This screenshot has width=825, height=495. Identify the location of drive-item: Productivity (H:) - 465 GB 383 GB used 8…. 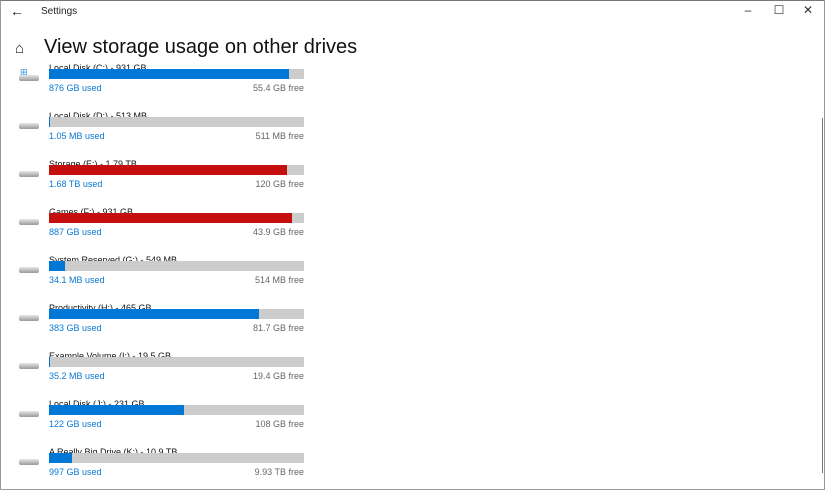
(160, 327).